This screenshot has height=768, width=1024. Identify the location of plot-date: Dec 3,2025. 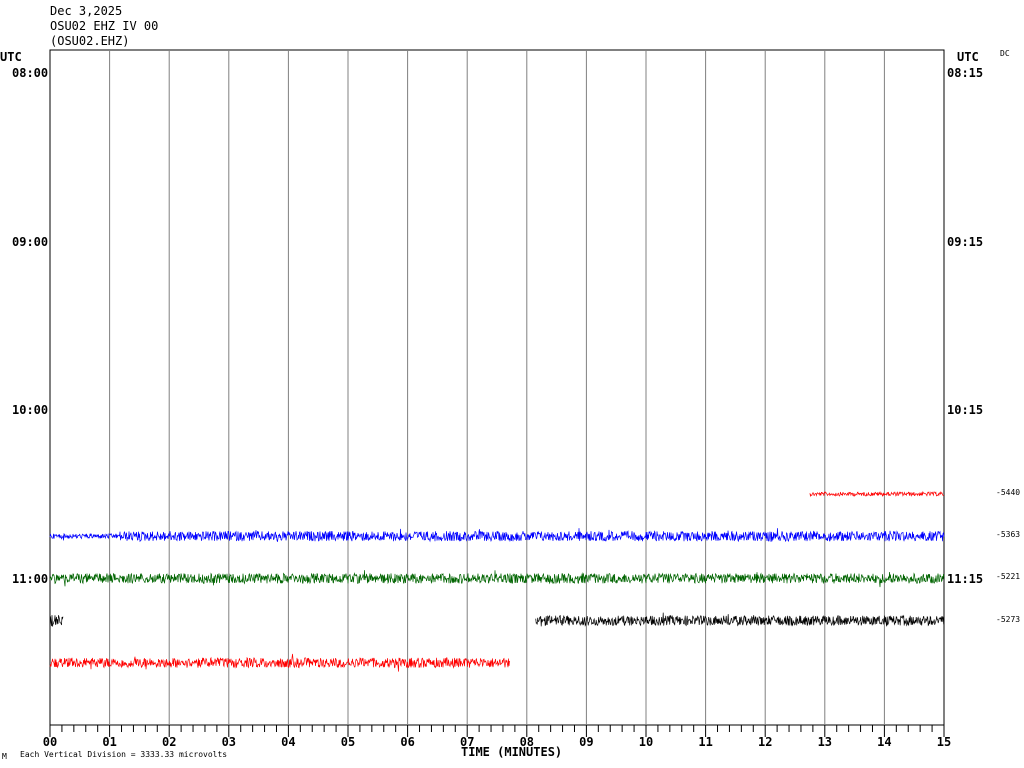
(86, 11).